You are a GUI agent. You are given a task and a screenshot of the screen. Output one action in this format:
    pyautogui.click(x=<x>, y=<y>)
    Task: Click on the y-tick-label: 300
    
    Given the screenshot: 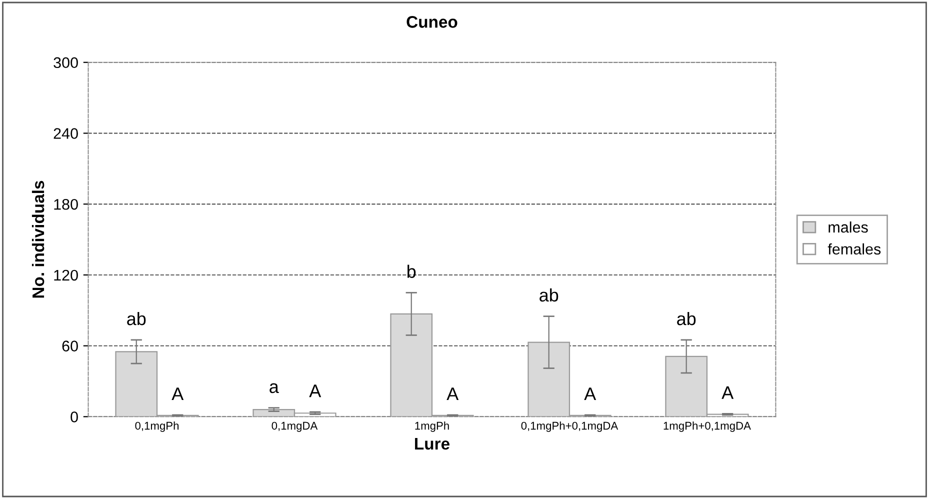 What is the action you would take?
    pyautogui.click(x=66, y=62)
    